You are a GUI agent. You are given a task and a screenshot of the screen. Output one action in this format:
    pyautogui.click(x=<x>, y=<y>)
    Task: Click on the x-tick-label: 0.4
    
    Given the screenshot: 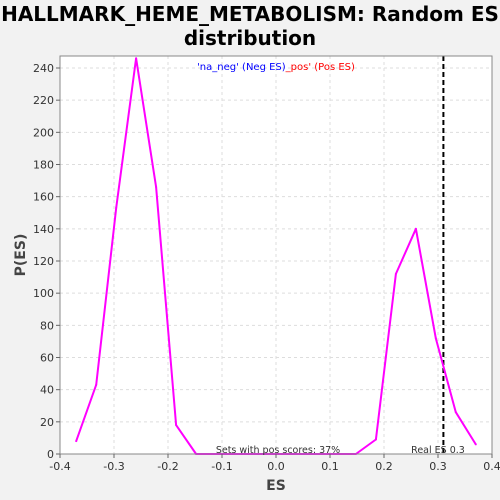 What is the action you would take?
    pyautogui.click(x=491, y=466)
    